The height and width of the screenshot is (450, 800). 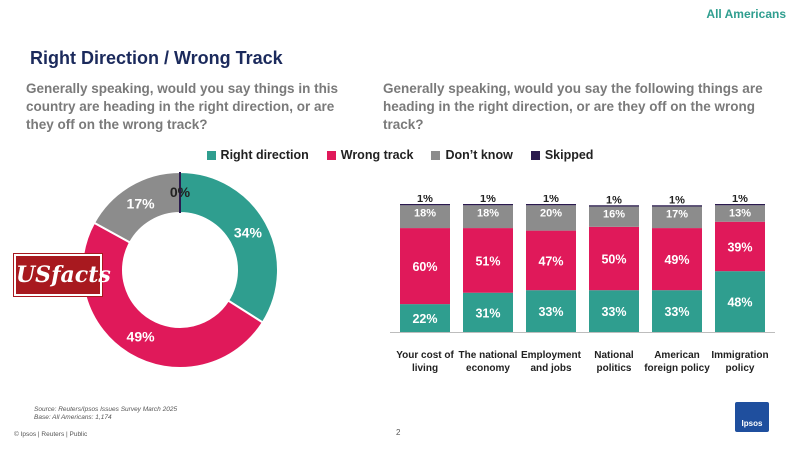 I want to click on donut-slice-label: 49%, so click(x=141, y=337).